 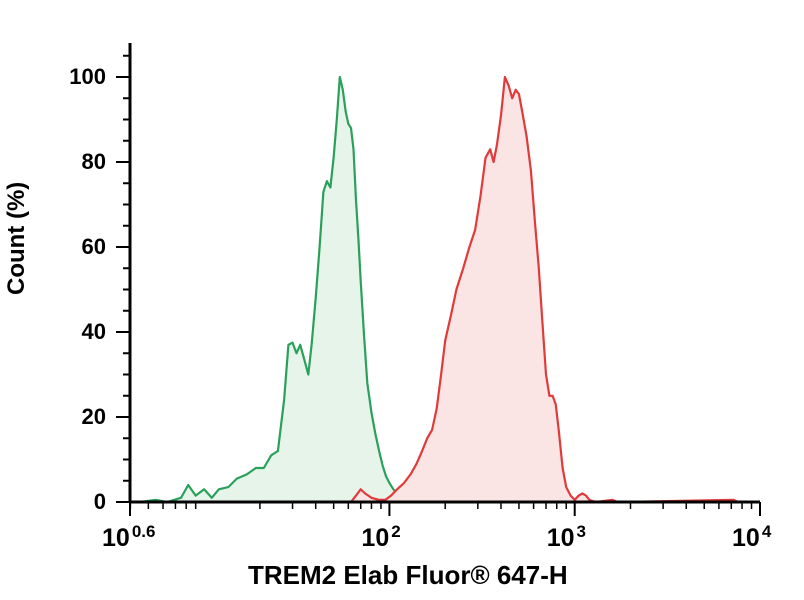 What do you see at coordinates (99, 501) in the screenshot?
I see `y-tick-label: 0` at bounding box center [99, 501].